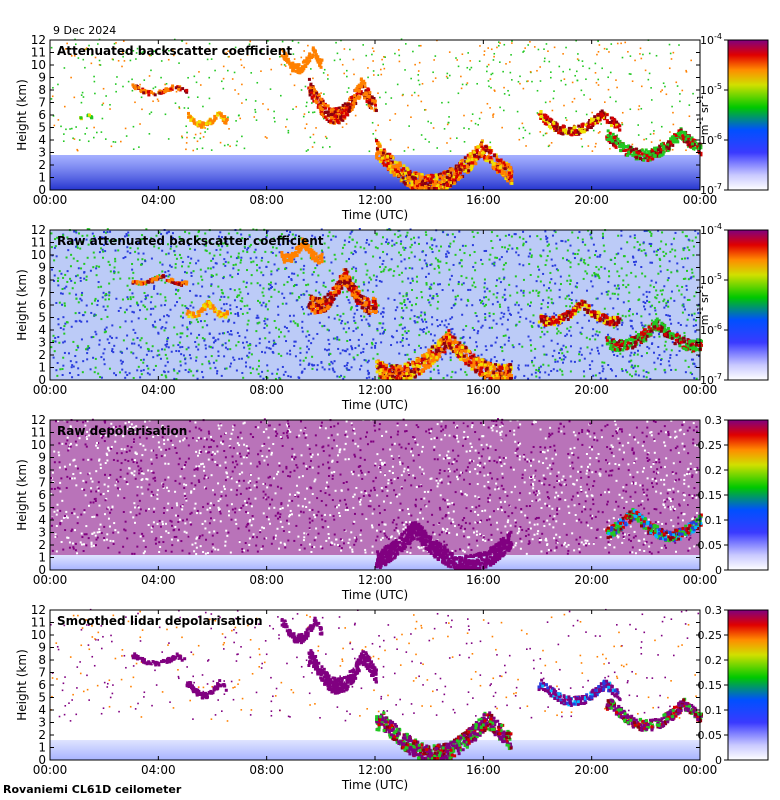  What do you see at coordinates (22, 114) in the screenshot?
I see `y-axis-label: Height (km)` at bounding box center [22, 114].